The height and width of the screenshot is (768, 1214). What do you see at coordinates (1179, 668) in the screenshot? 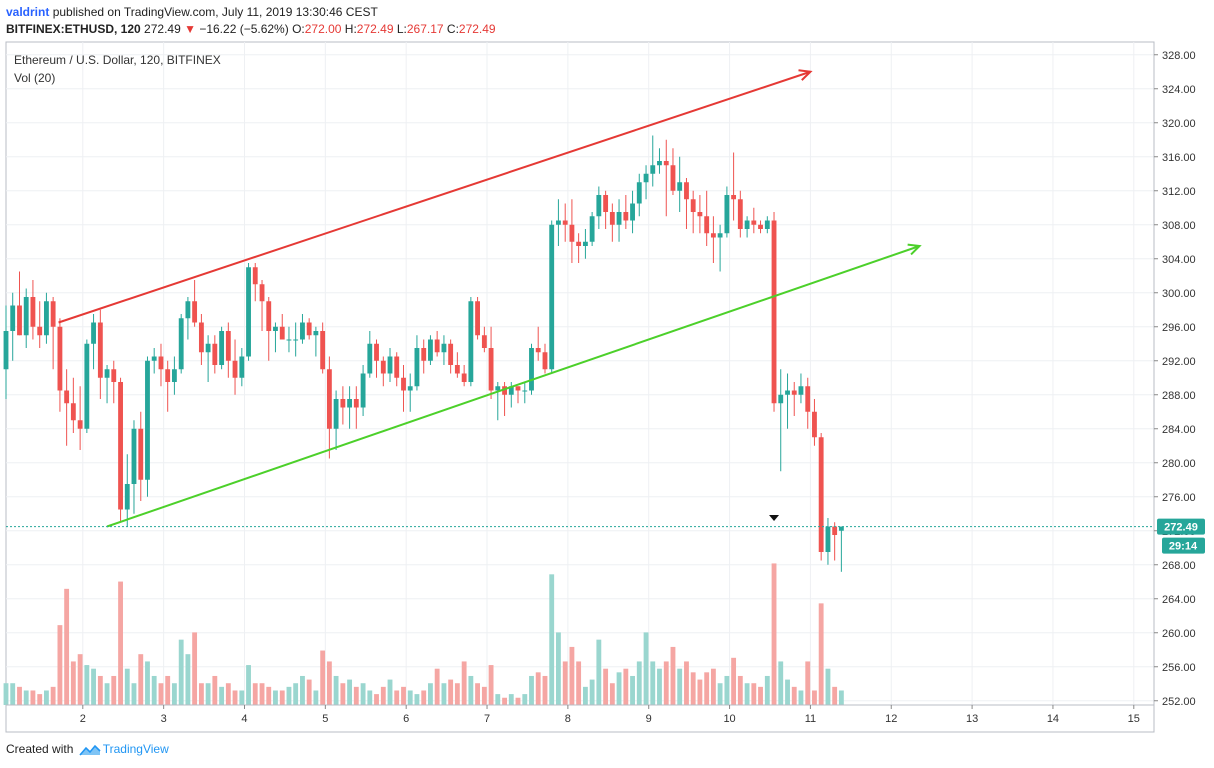
I see `price-tick-label: 256.00` at bounding box center [1179, 668].